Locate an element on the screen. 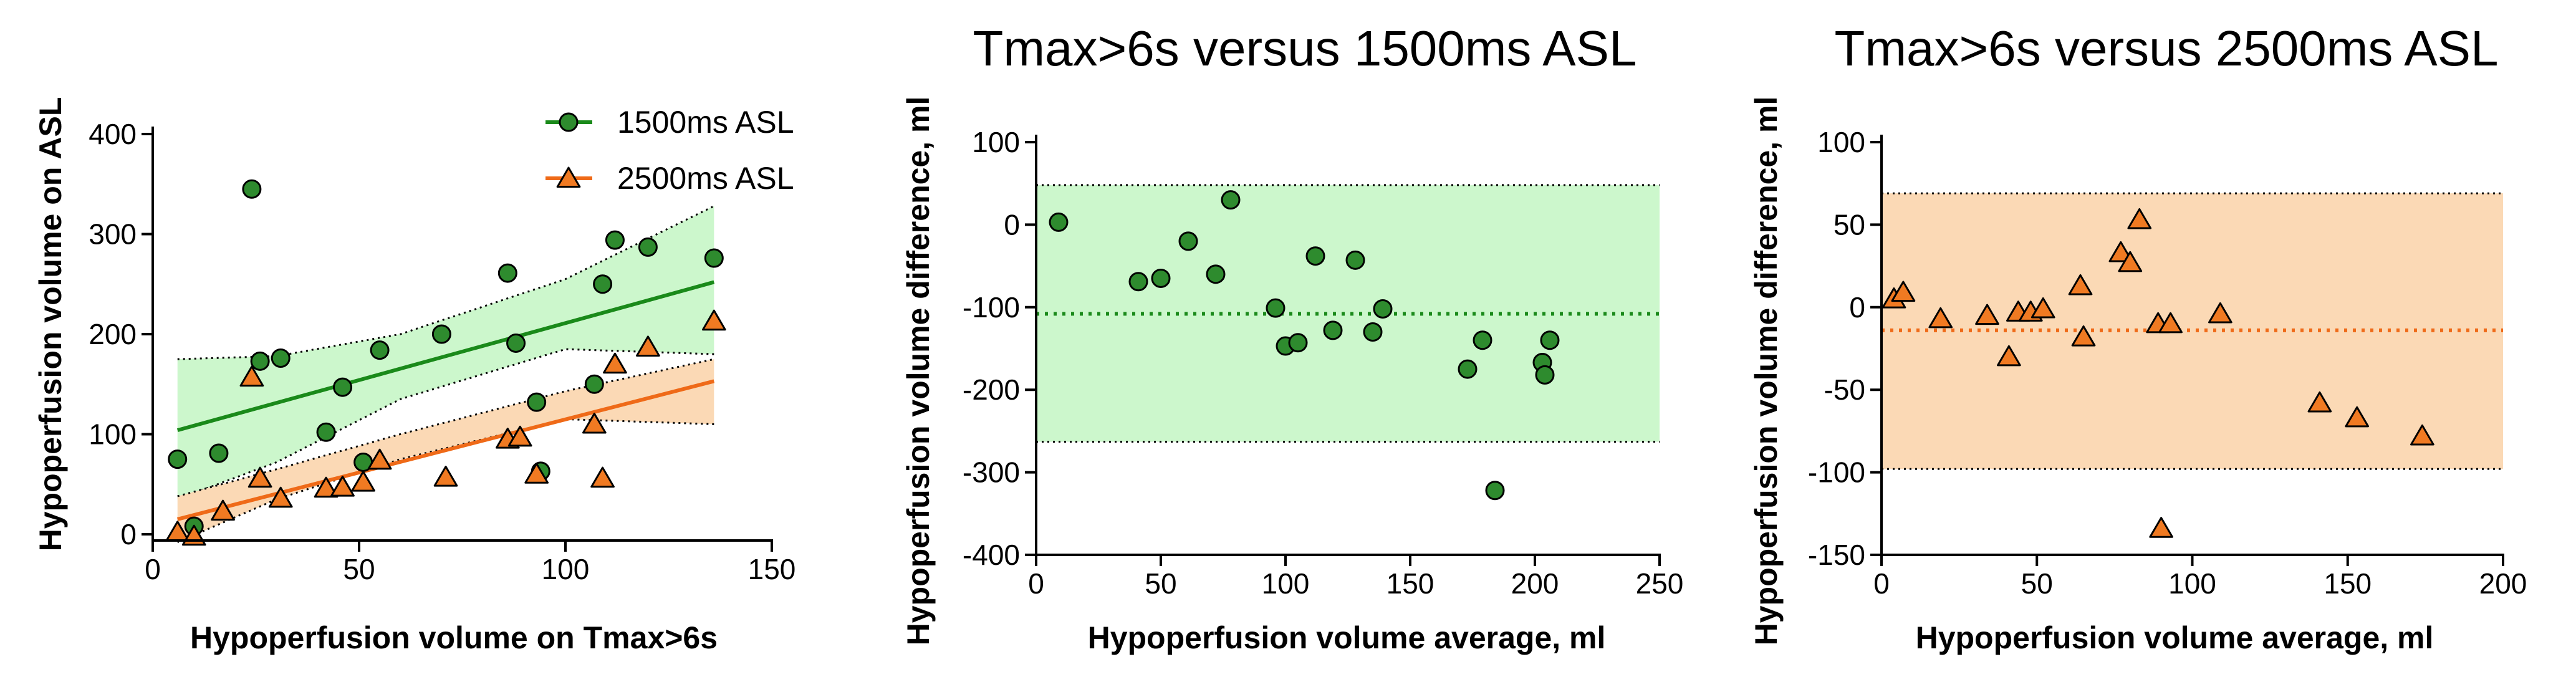 This screenshot has height=687, width=2576. x-axis-label: Hypoperfusion volume on Tmax>6s is located at coordinates (454, 637).